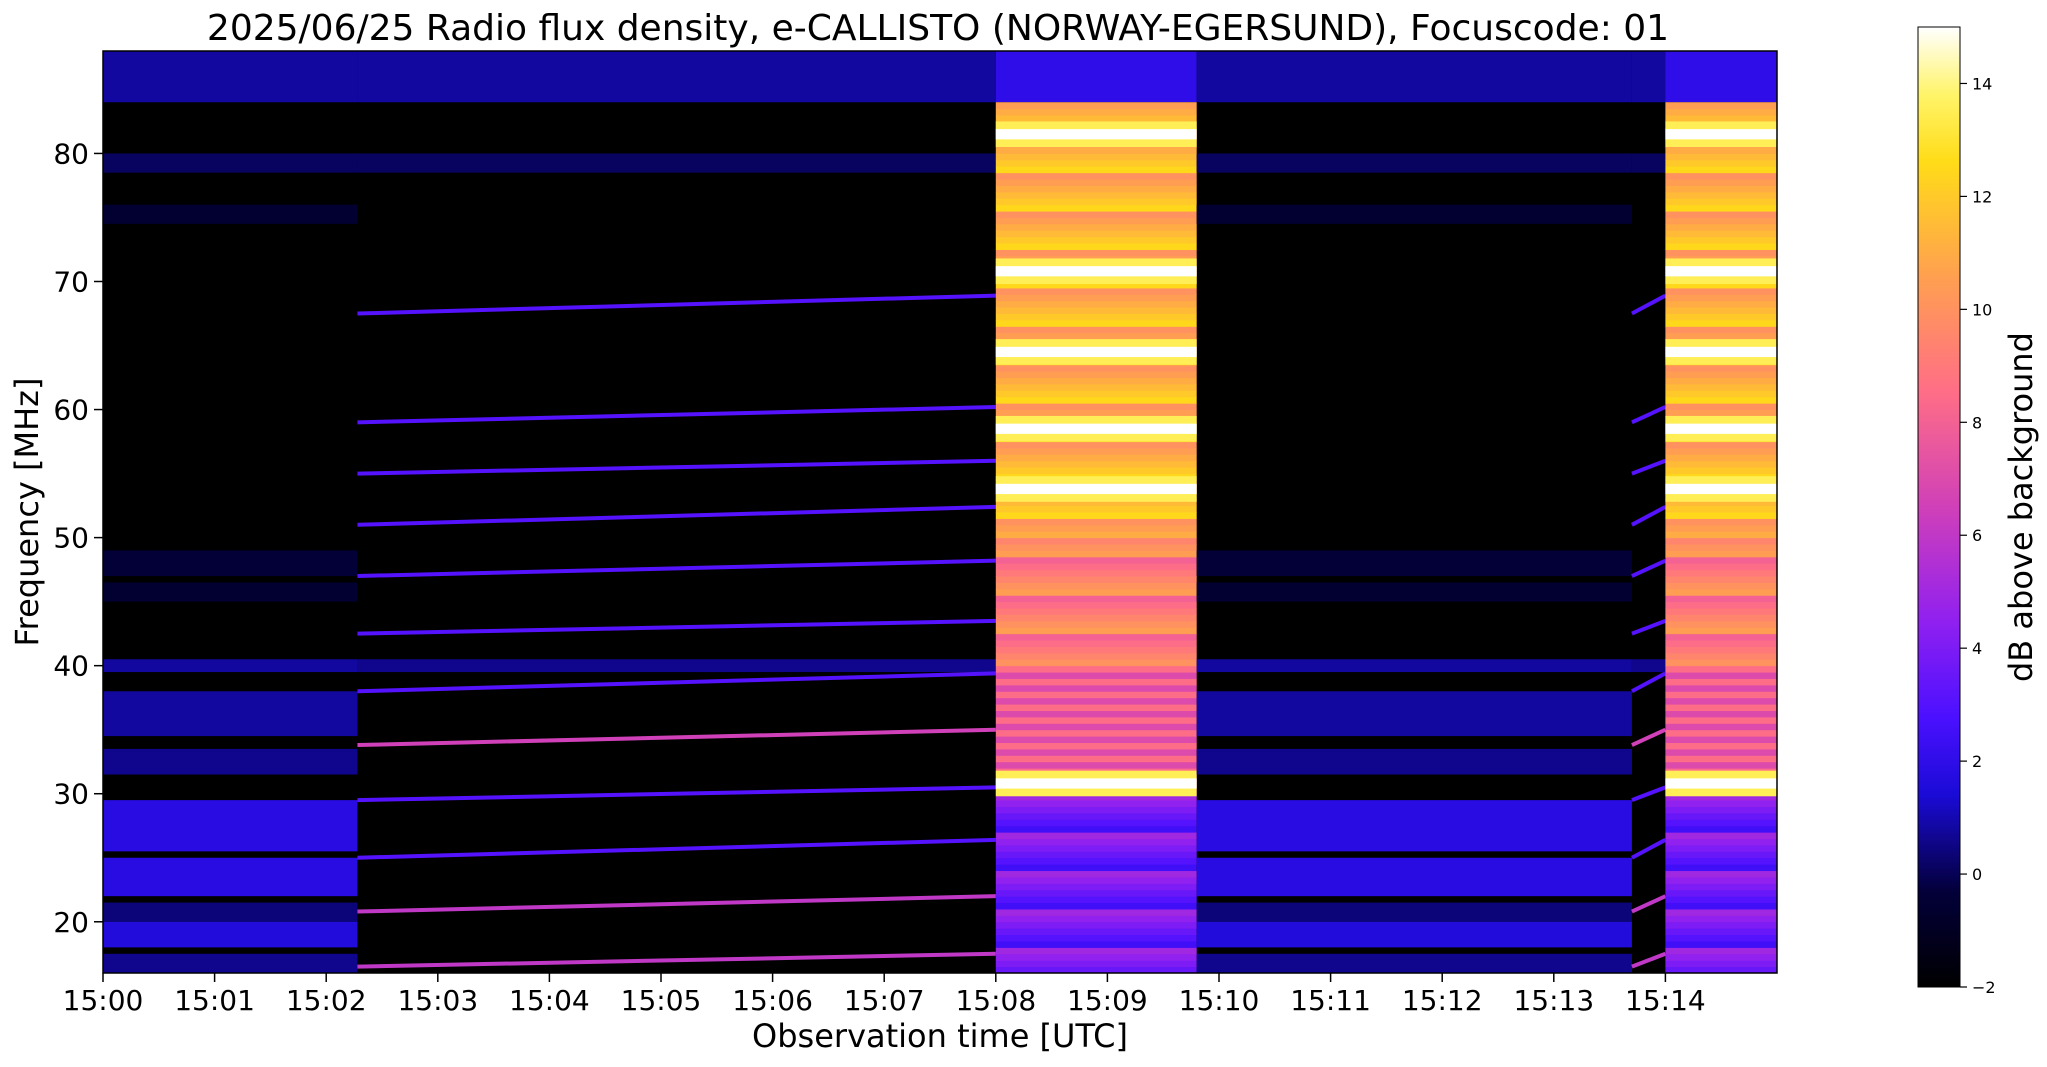 The image size is (2047, 1067). What do you see at coordinates (230, 512) in the screenshot?
I see `segment-background` at bounding box center [230, 512].